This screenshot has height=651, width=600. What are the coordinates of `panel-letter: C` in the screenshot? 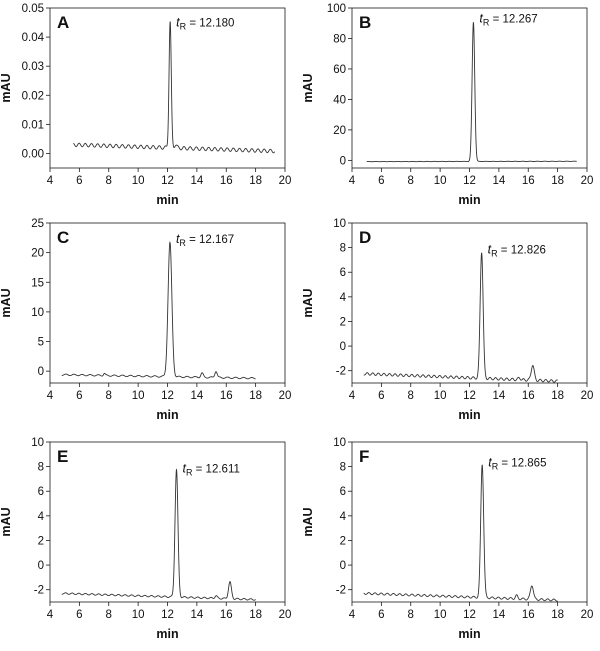 It's located at (63, 237).